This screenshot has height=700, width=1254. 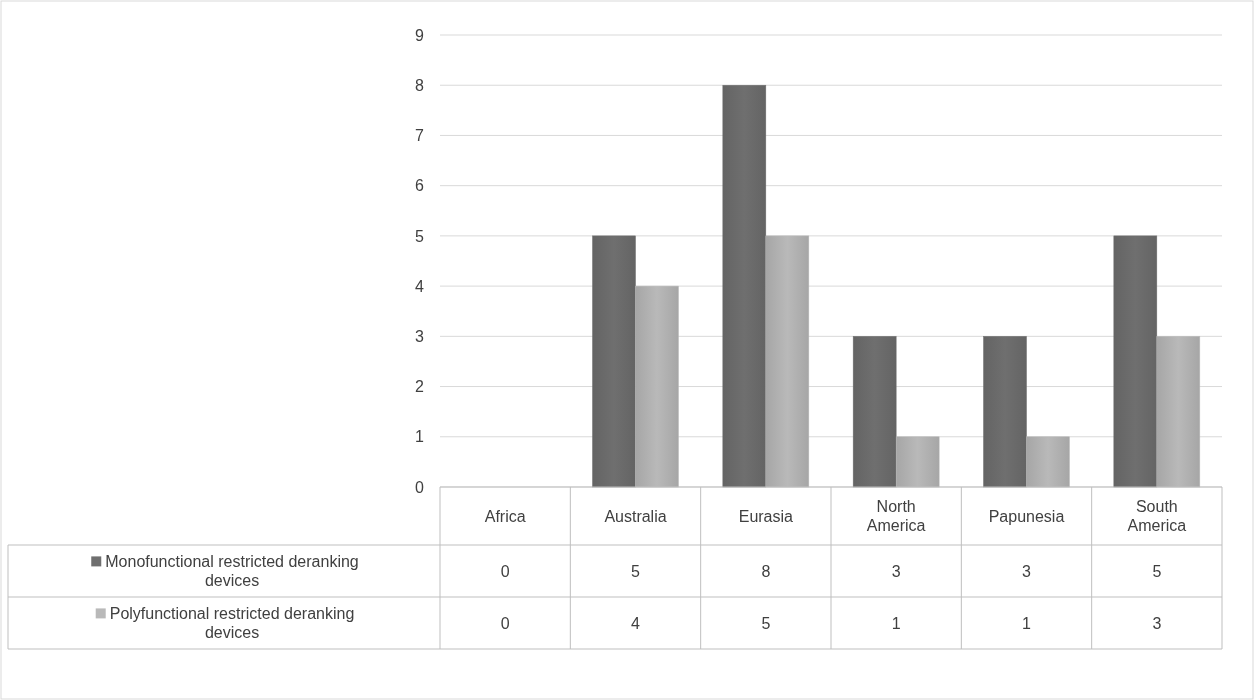 What do you see at coordinates (420, 236) in the screenshot?
I see `y-tick-label: 5` at bounding box center [420, 236].